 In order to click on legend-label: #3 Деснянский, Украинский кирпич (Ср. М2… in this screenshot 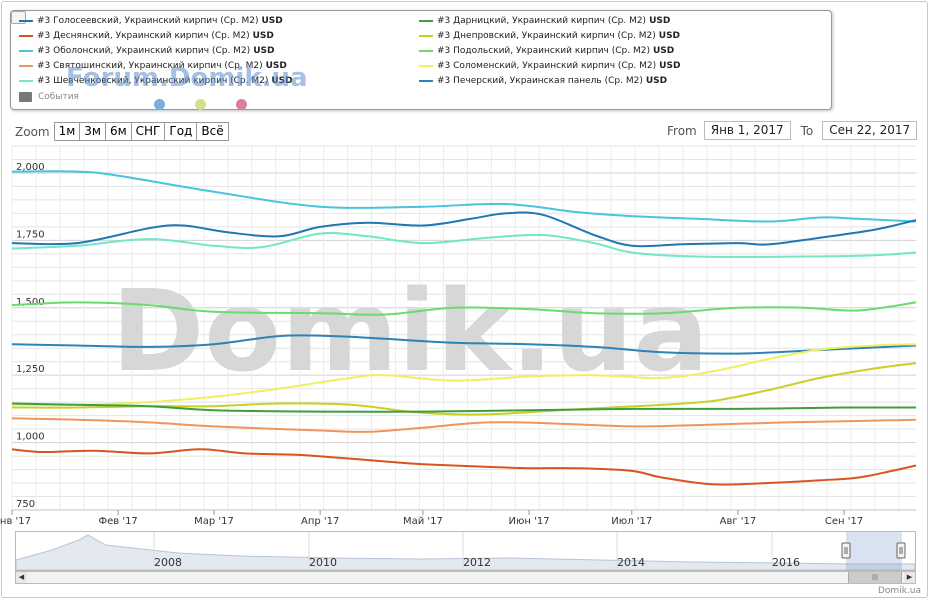, I will do `click(143, 36)`.